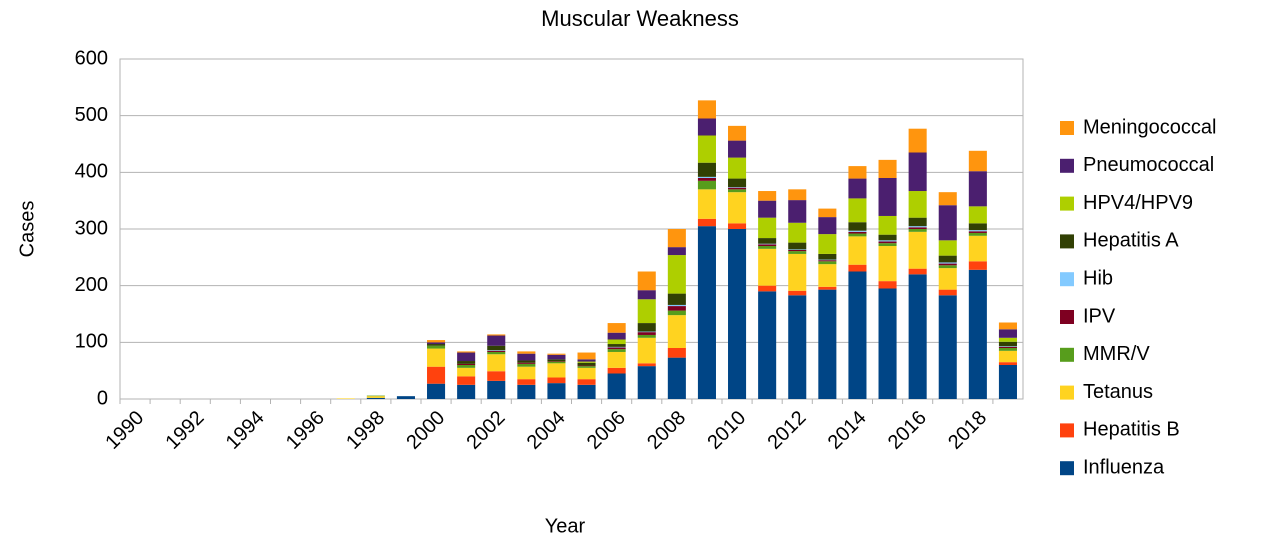 Image resolution: width=1278 pixels, height=542 pixels. I want to click on x-tick-label: 2008, so click(666, 430).